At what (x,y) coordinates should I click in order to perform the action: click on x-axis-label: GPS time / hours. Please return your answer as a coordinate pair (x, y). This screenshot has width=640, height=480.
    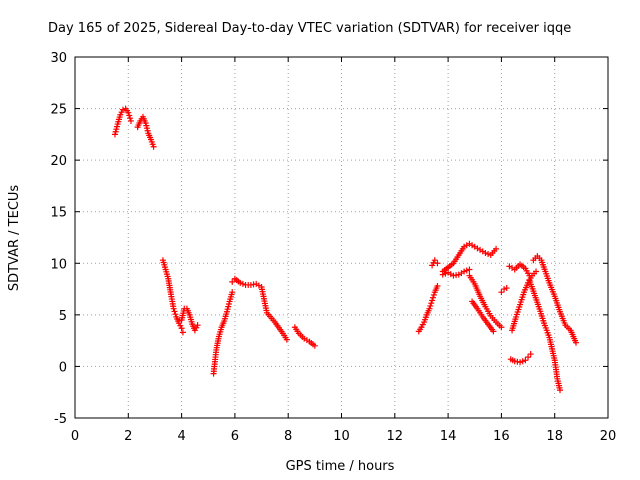
    Looking at the image, I should click on (340, 466).